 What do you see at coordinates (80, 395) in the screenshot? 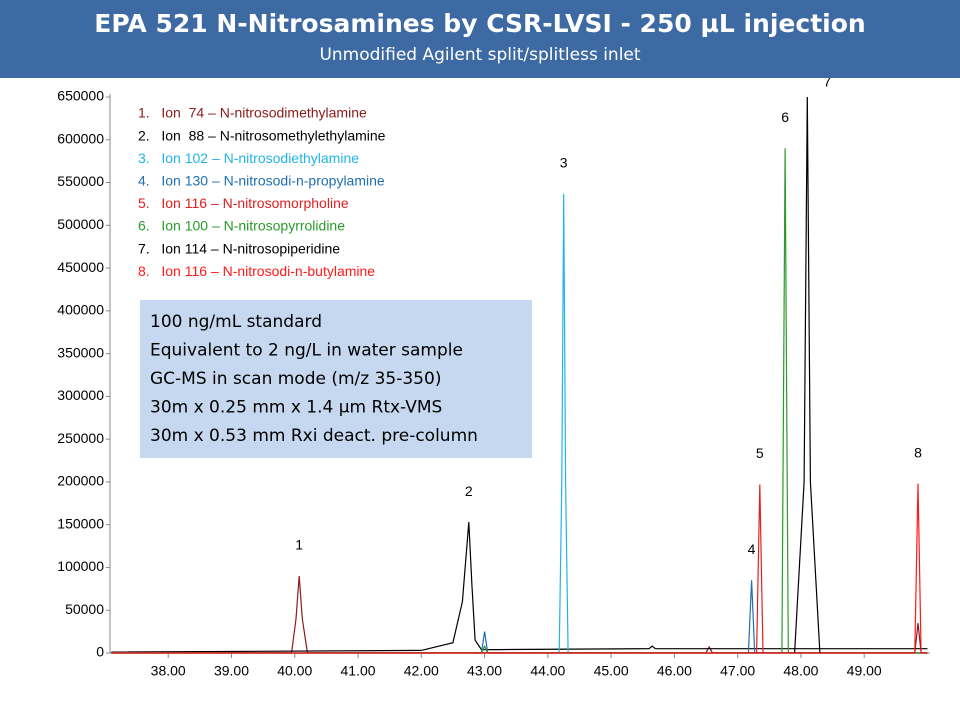
I see `y-tick-label: 300000` at bounding box center [80, 395].